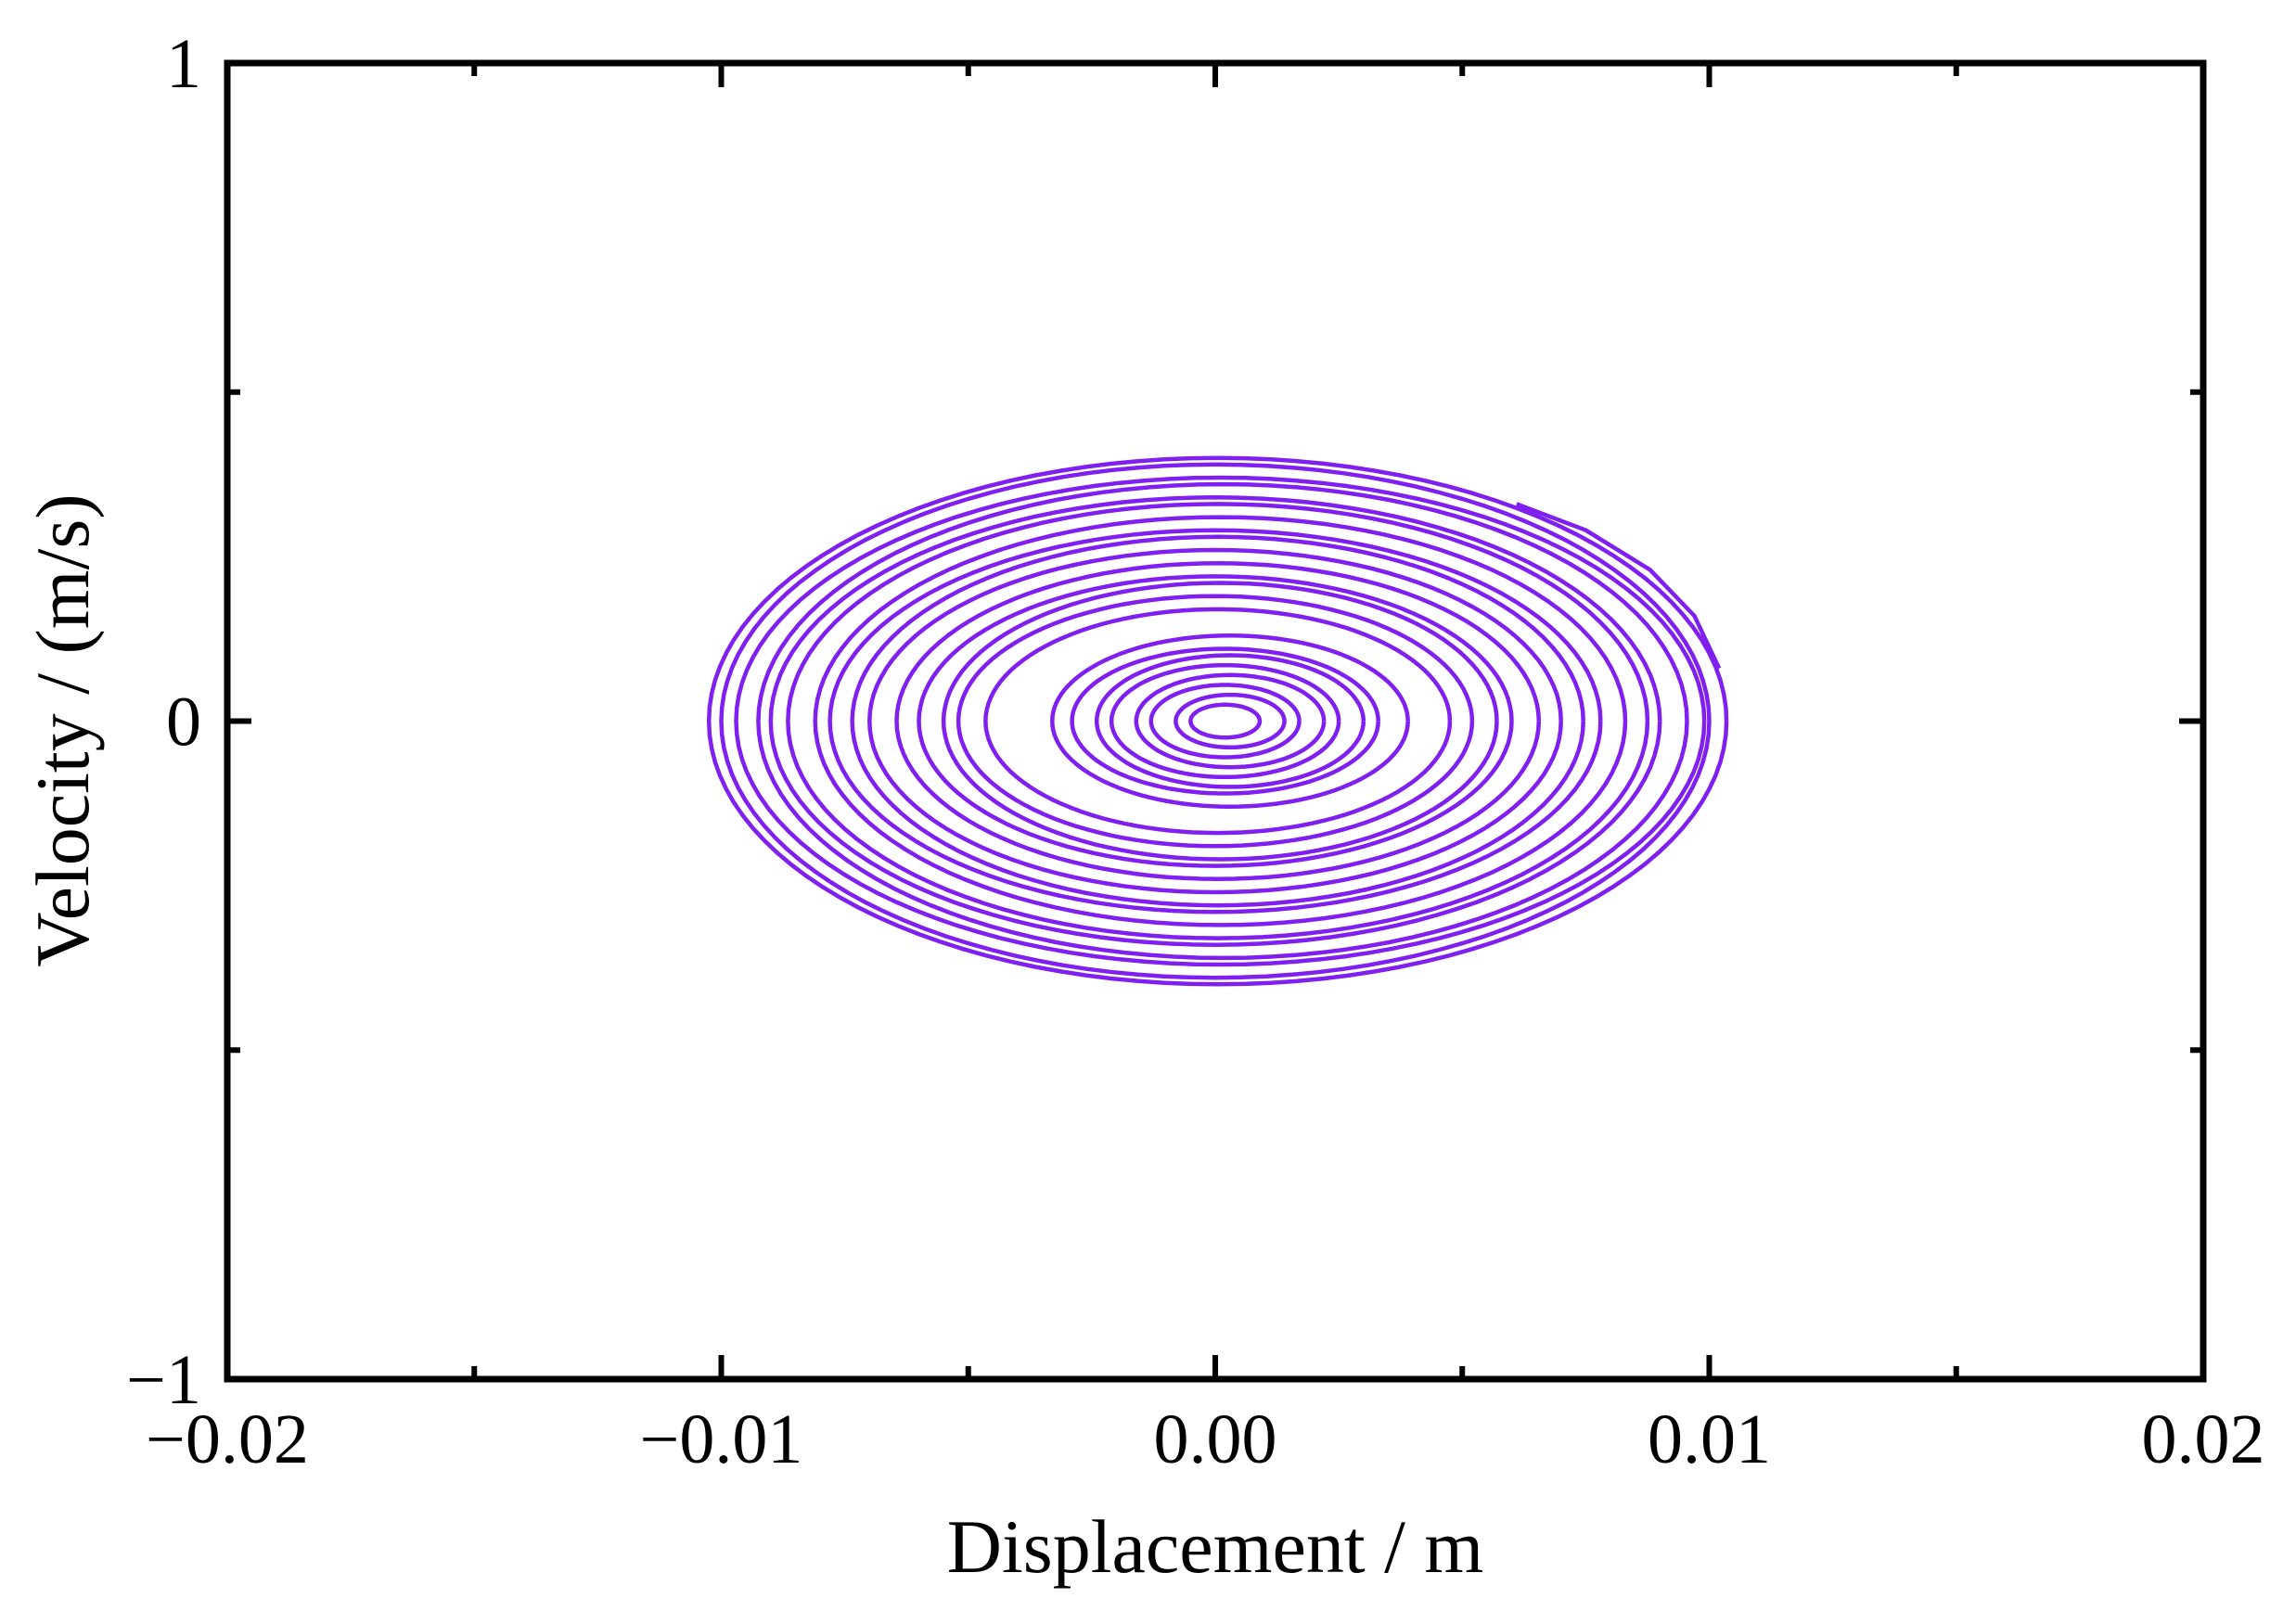  What do you see at coordinates (183, 722) in the screenshot?
I see `y-tick-label: 0` at bounding box center [183, 722].